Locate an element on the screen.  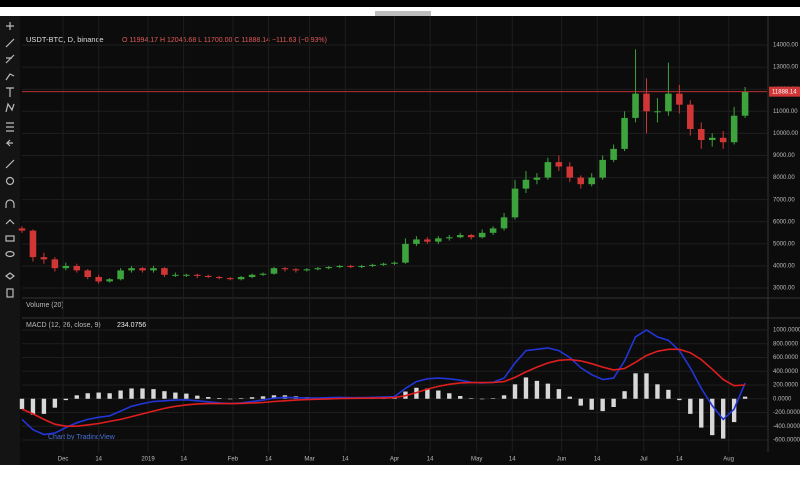
y-tick-label: -400.0000 is located at coordinates (786, 427).